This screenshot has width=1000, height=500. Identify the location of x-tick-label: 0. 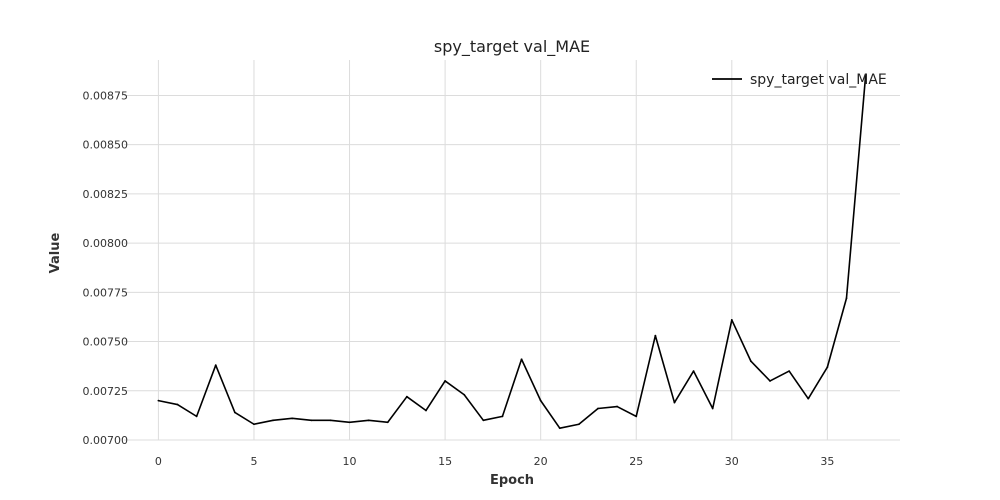
(158, 461).